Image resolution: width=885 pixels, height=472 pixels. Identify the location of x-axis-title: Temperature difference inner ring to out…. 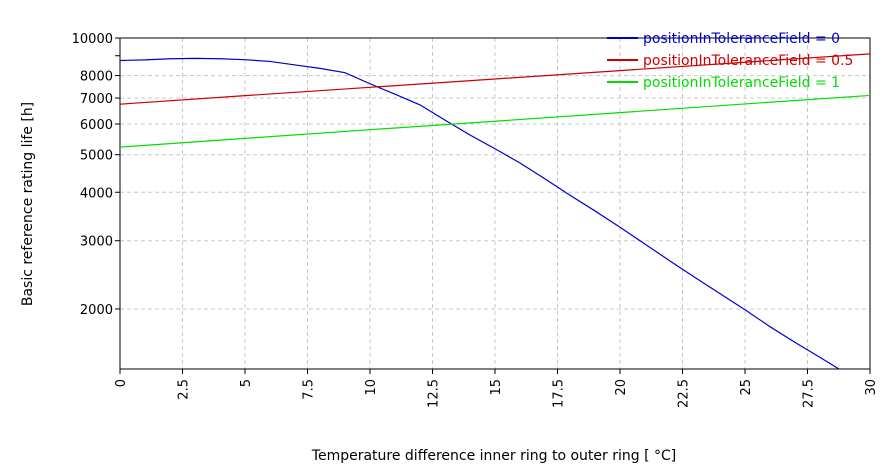
(493, 456).